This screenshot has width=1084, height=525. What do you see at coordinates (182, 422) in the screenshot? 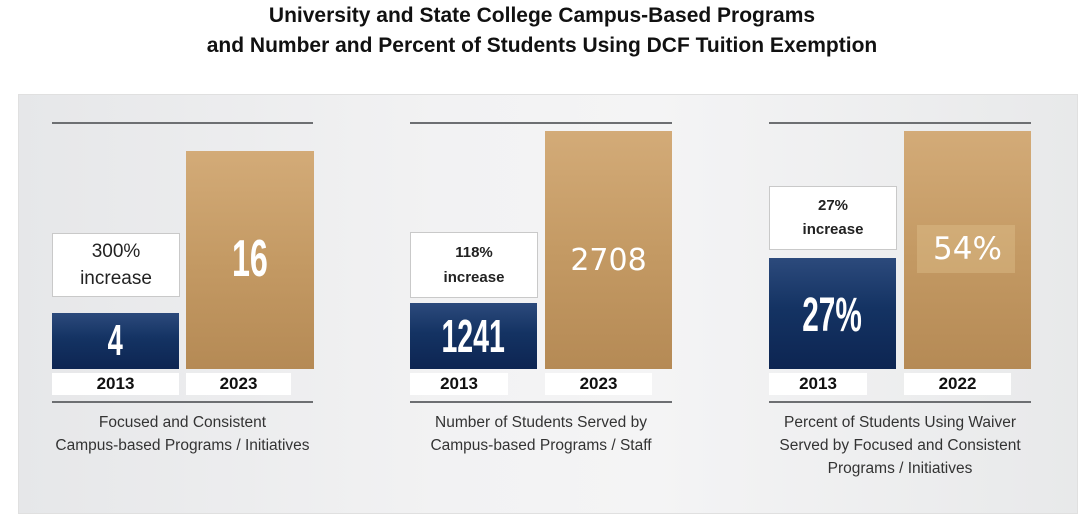
I see `panel-1-caption-line-1: Focused and Consistent` at bounding box center [182, 422].